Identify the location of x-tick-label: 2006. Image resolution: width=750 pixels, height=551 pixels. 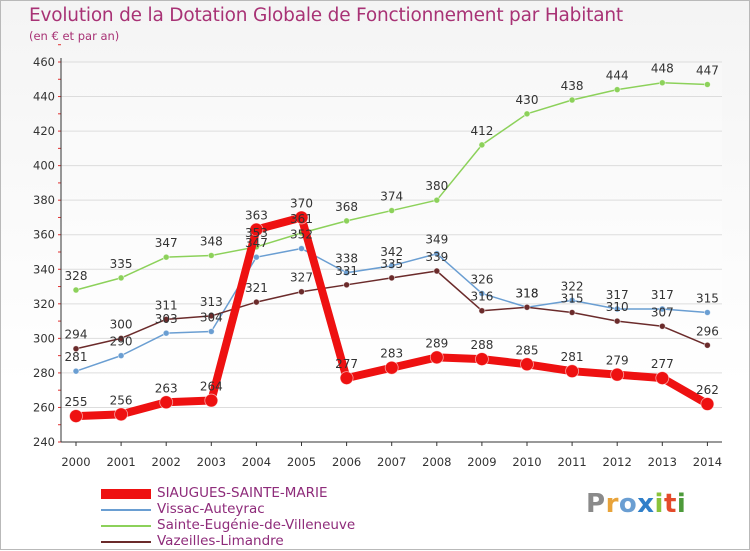
(346, 462).